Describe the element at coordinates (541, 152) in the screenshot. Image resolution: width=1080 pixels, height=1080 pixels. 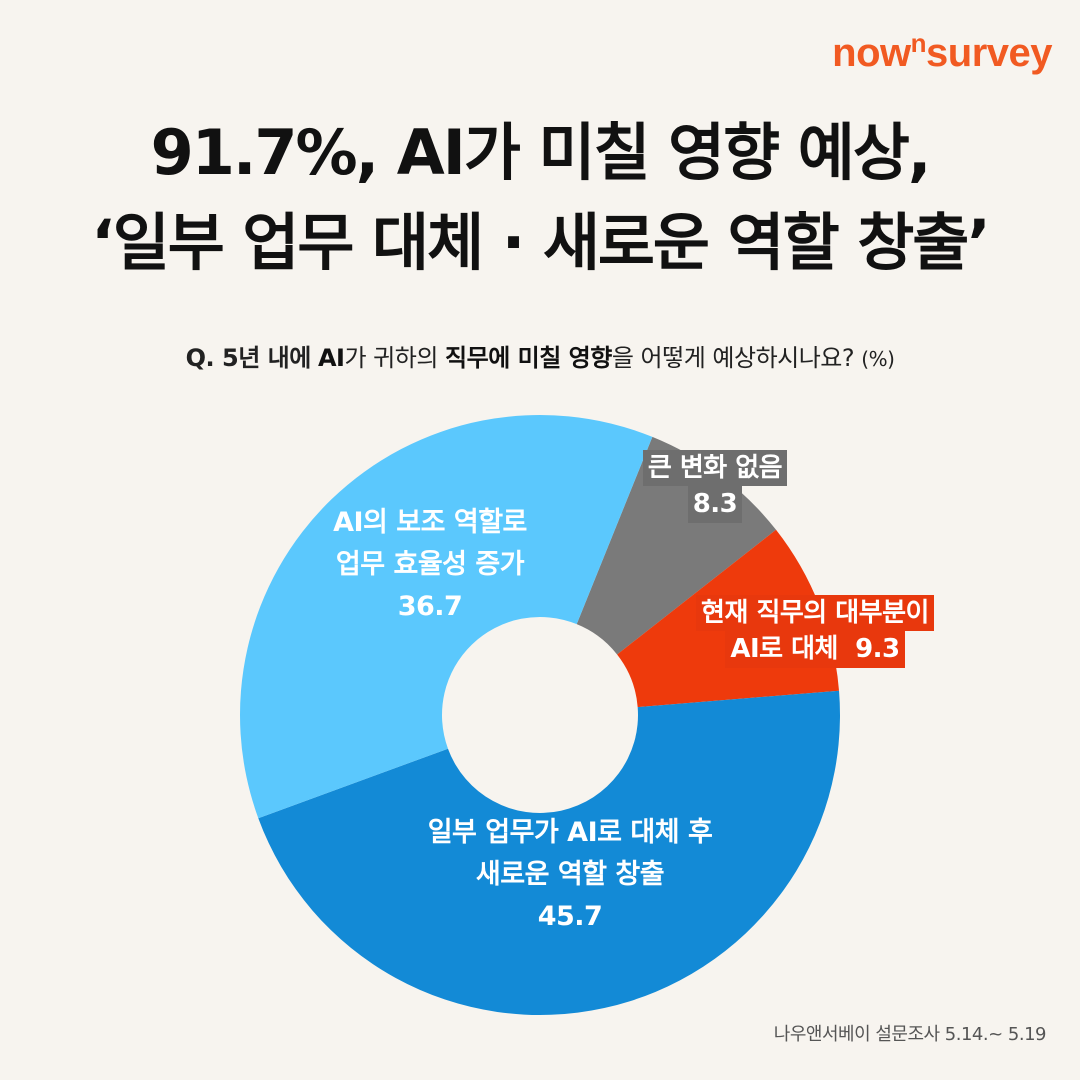
I see `title-line-1: 91.7%, AI가 미칠 영향 예상,` at that location.